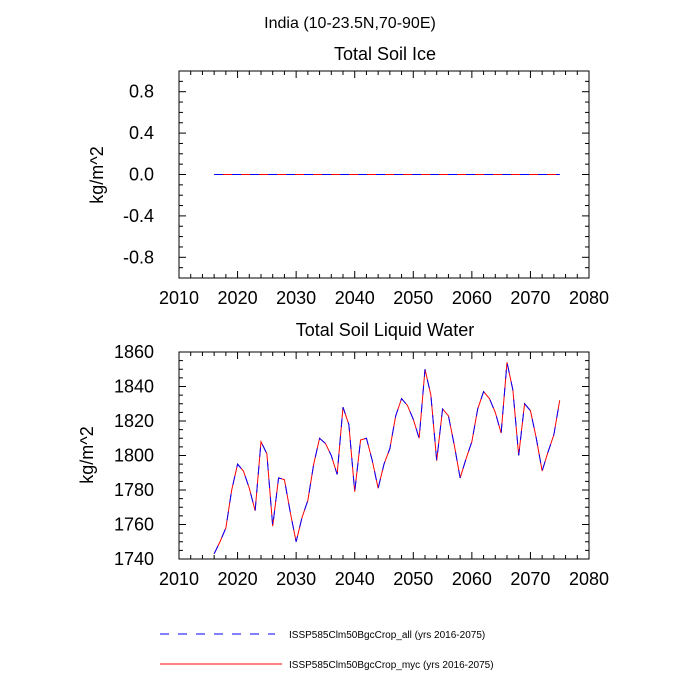 The width and height of the screenshot is (700, 700). Describe the element at coordinates (385, 330) in the screenshot. I see `panel-title-soil-liquid-water: Total Soil Liquid Water` at that location.